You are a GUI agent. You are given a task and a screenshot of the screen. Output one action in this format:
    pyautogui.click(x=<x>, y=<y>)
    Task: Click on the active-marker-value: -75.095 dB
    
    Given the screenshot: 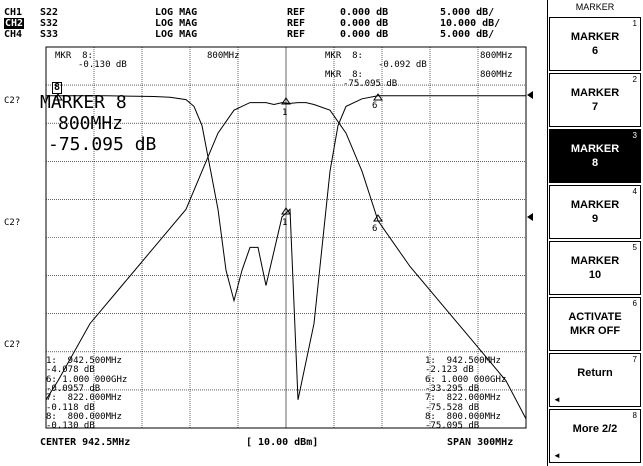 What is the action you would take?
    pyautogui.click(x=102, y=144)
    